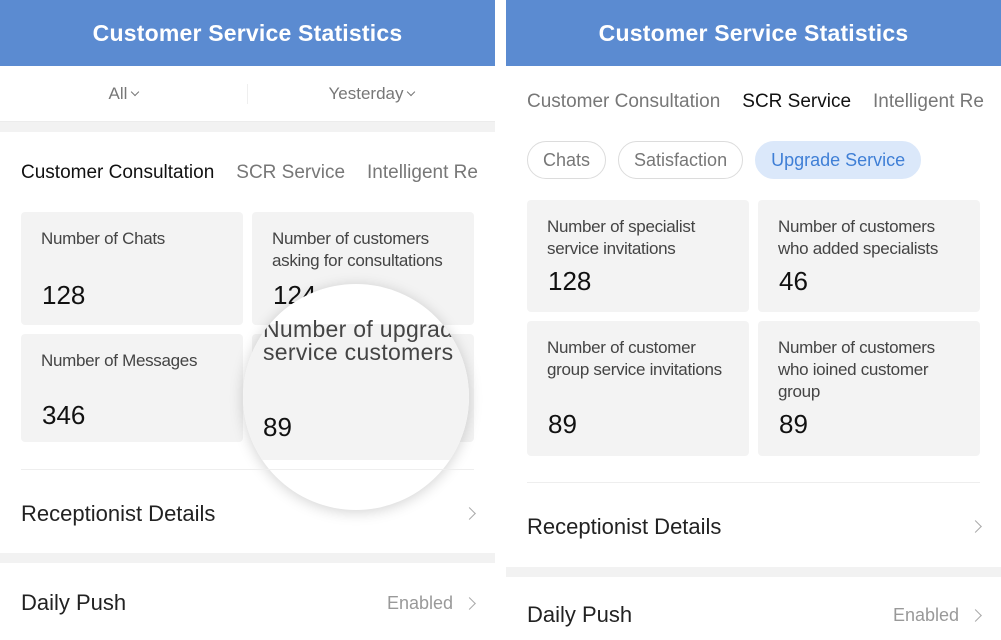 The width and height of the screenshot is (1001, 640). What do you see at coordinates (356, 392) in the screenshot?
I see `stat-card-upgrade-service` at bounding box center [356, 392].